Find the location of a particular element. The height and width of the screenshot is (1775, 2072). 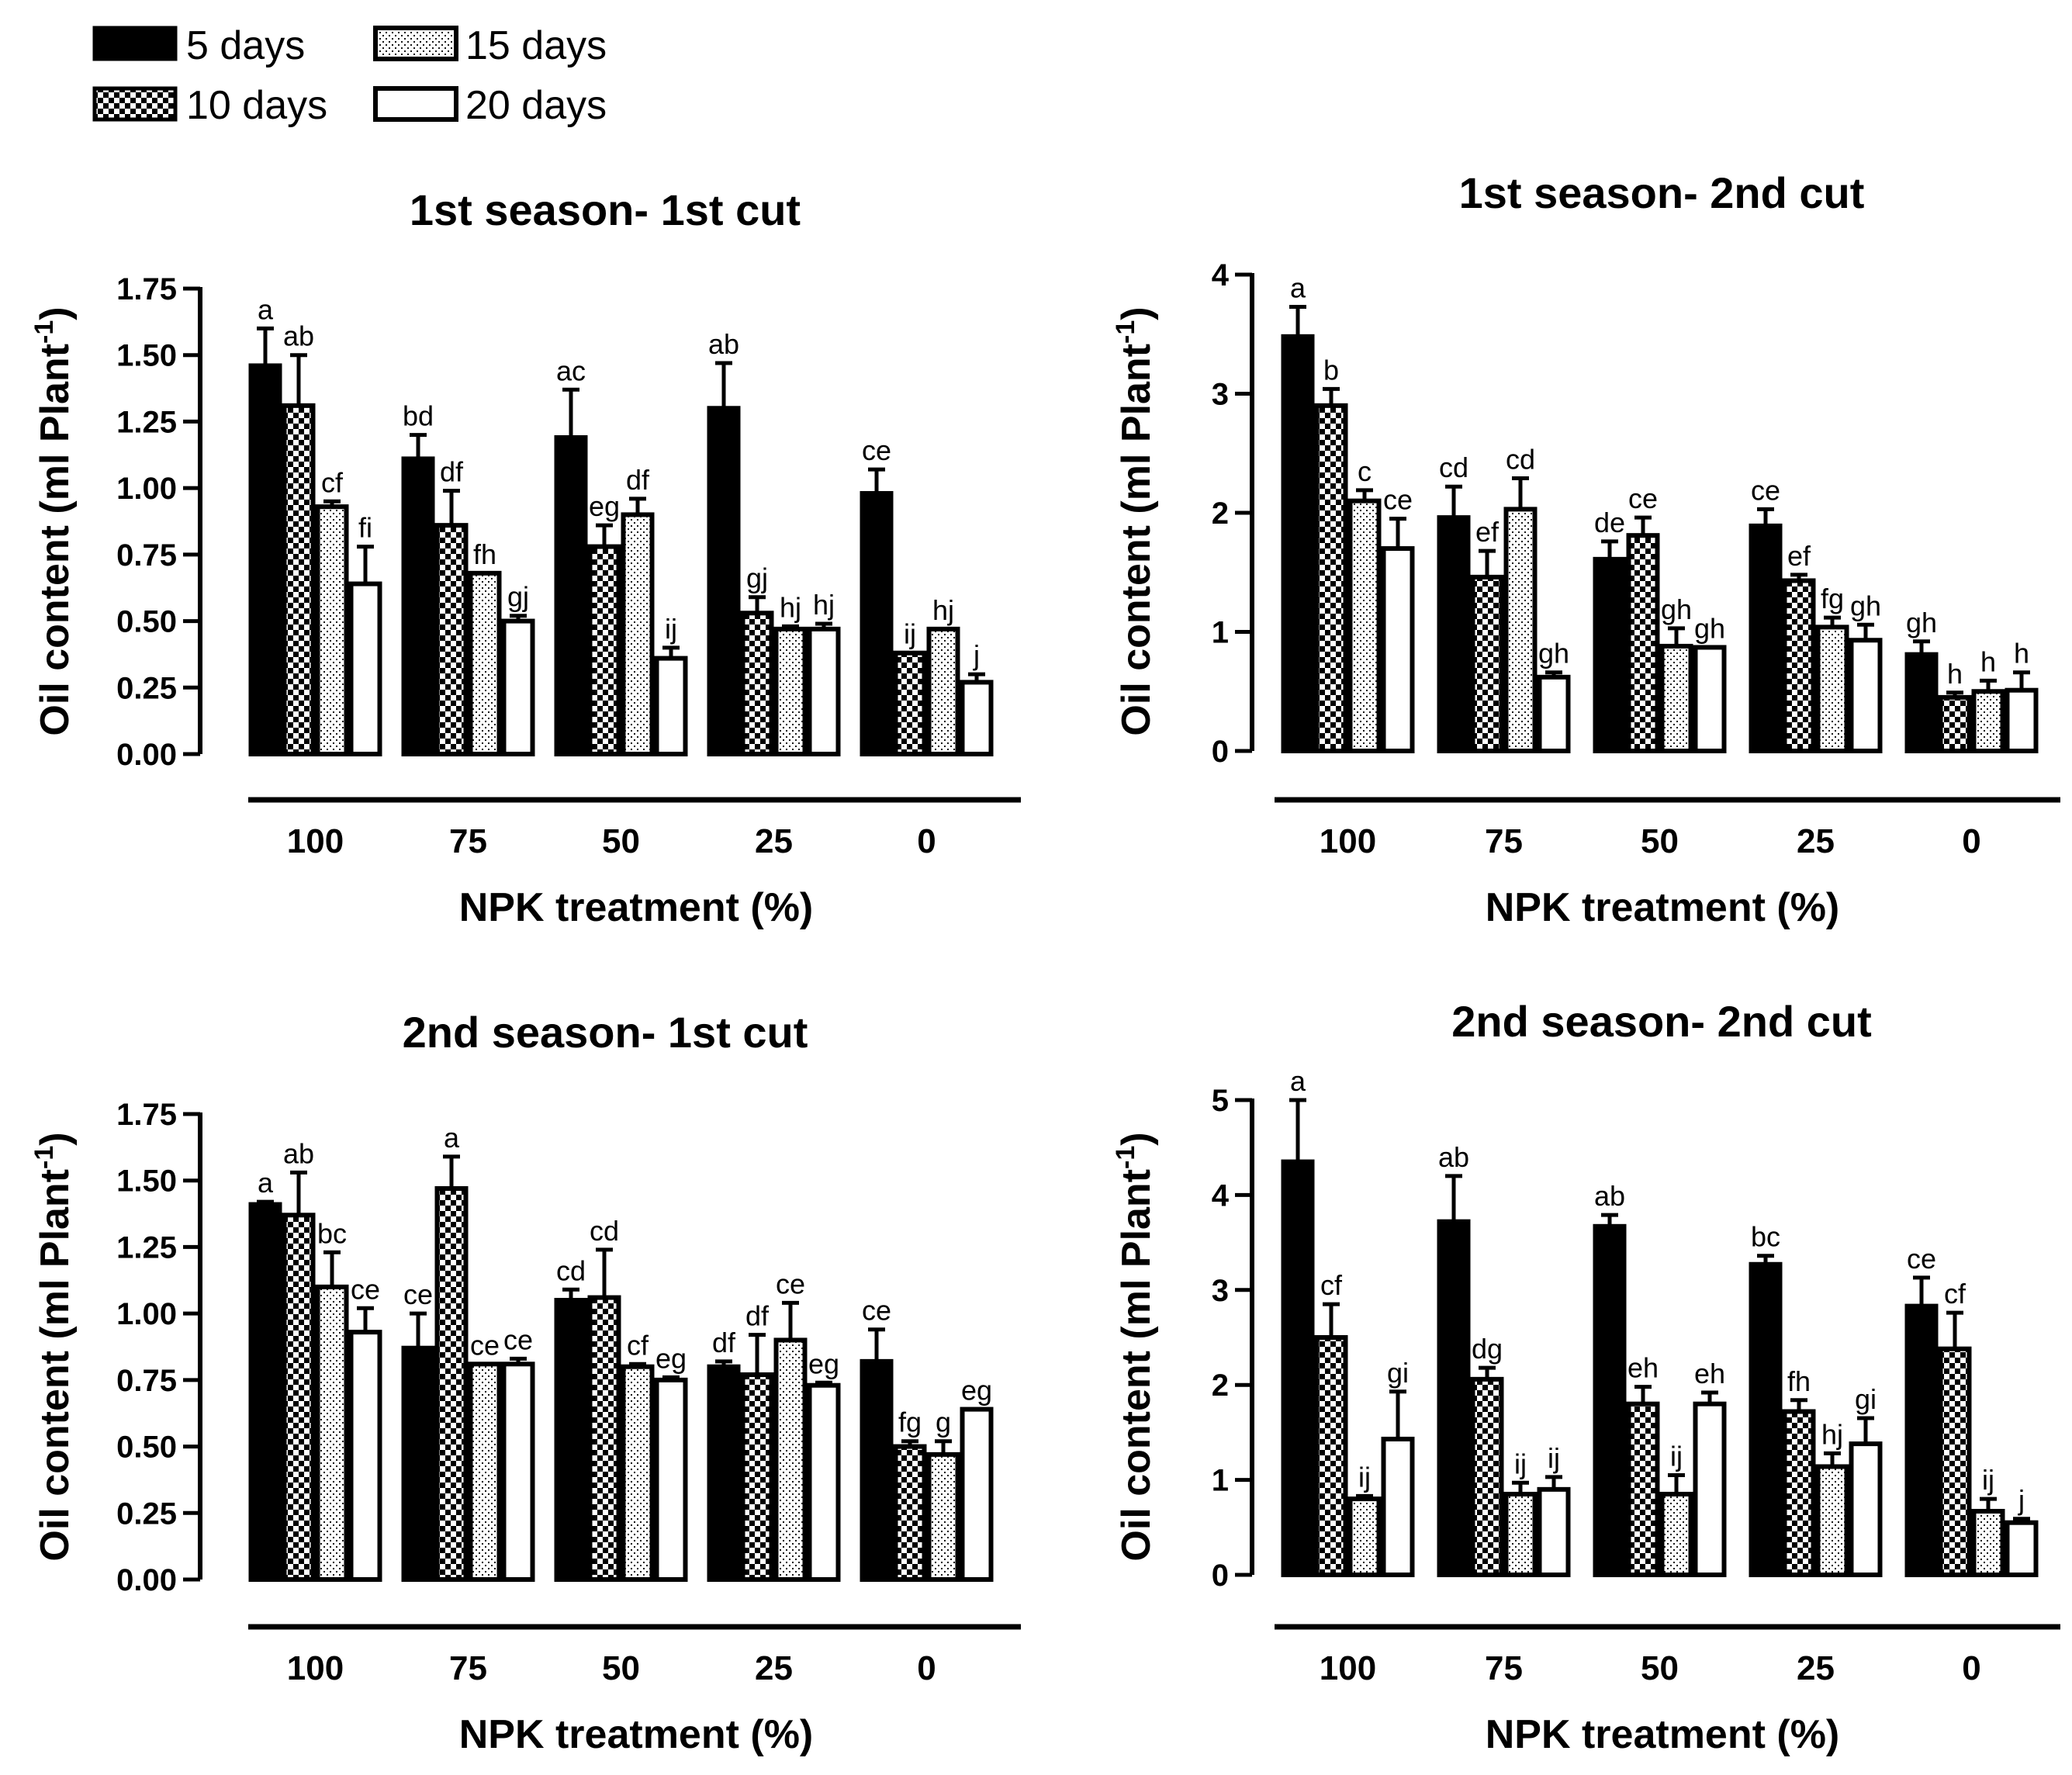

significance-letter: h is located at coordinates (1988, 661).